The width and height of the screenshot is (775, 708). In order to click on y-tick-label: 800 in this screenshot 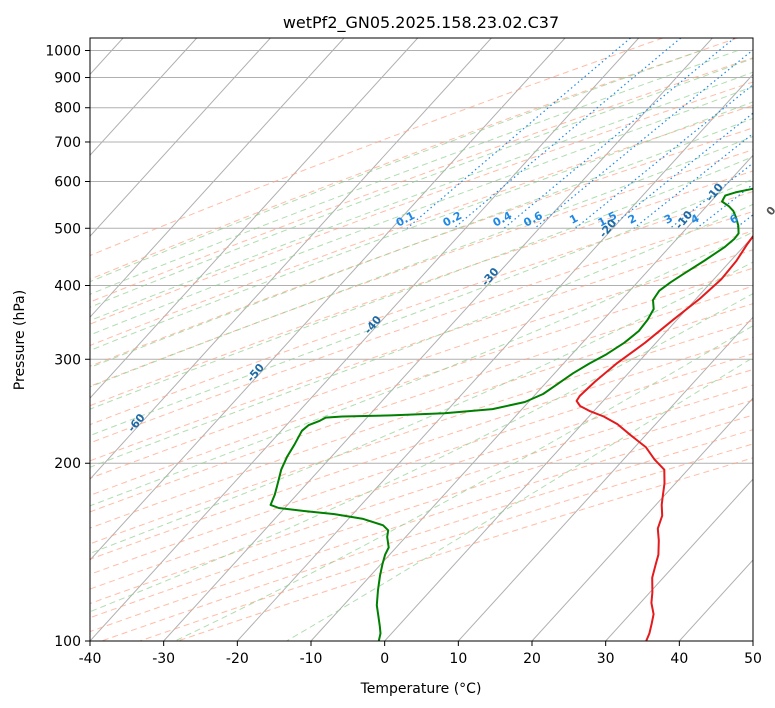, I will do `click(67, 109)`.